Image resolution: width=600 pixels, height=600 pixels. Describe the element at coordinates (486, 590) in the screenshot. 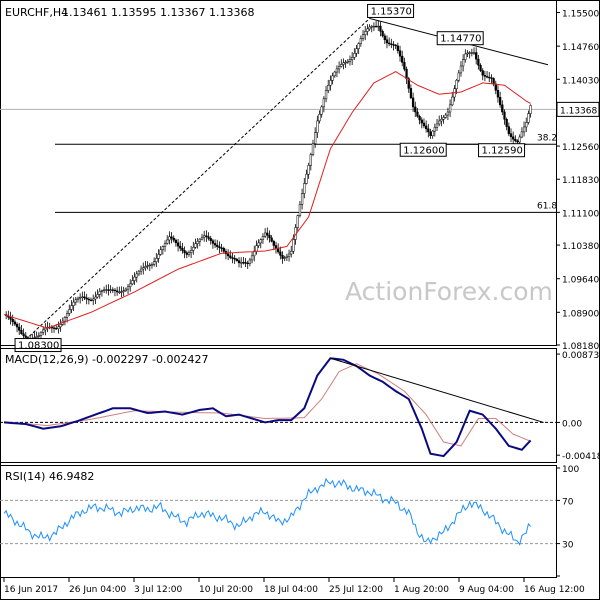

I see `x-tick-label: 9 Aug 04:00` at that location.